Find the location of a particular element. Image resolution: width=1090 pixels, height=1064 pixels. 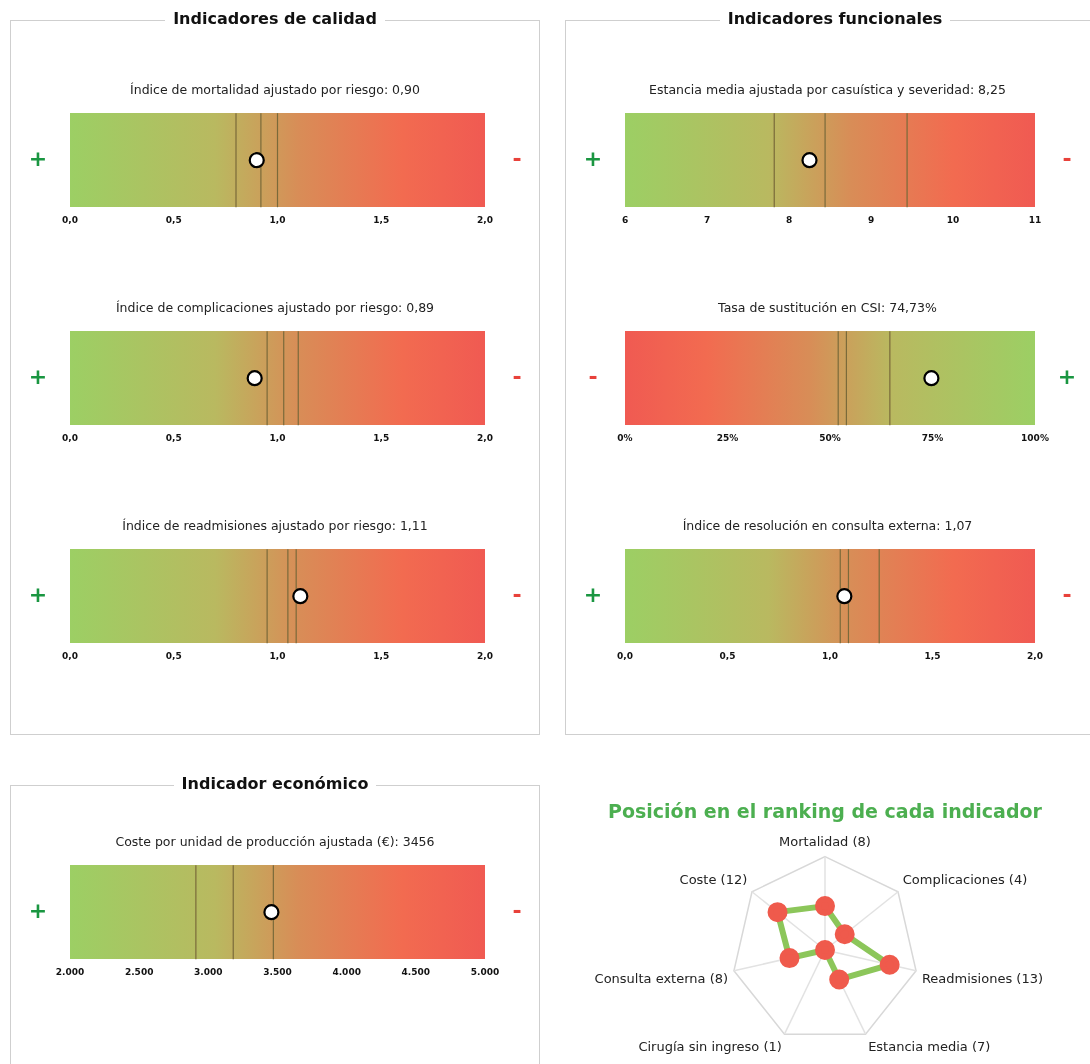

x-tick-label: 11 is located at coordinates (1035, 219).